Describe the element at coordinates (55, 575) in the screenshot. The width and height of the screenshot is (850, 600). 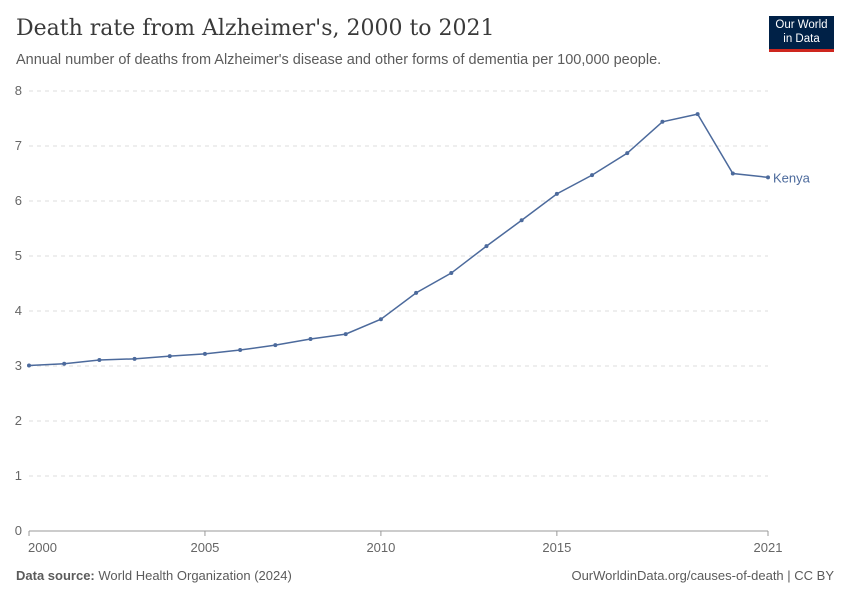
I see `source-label: Data source:` at that location.